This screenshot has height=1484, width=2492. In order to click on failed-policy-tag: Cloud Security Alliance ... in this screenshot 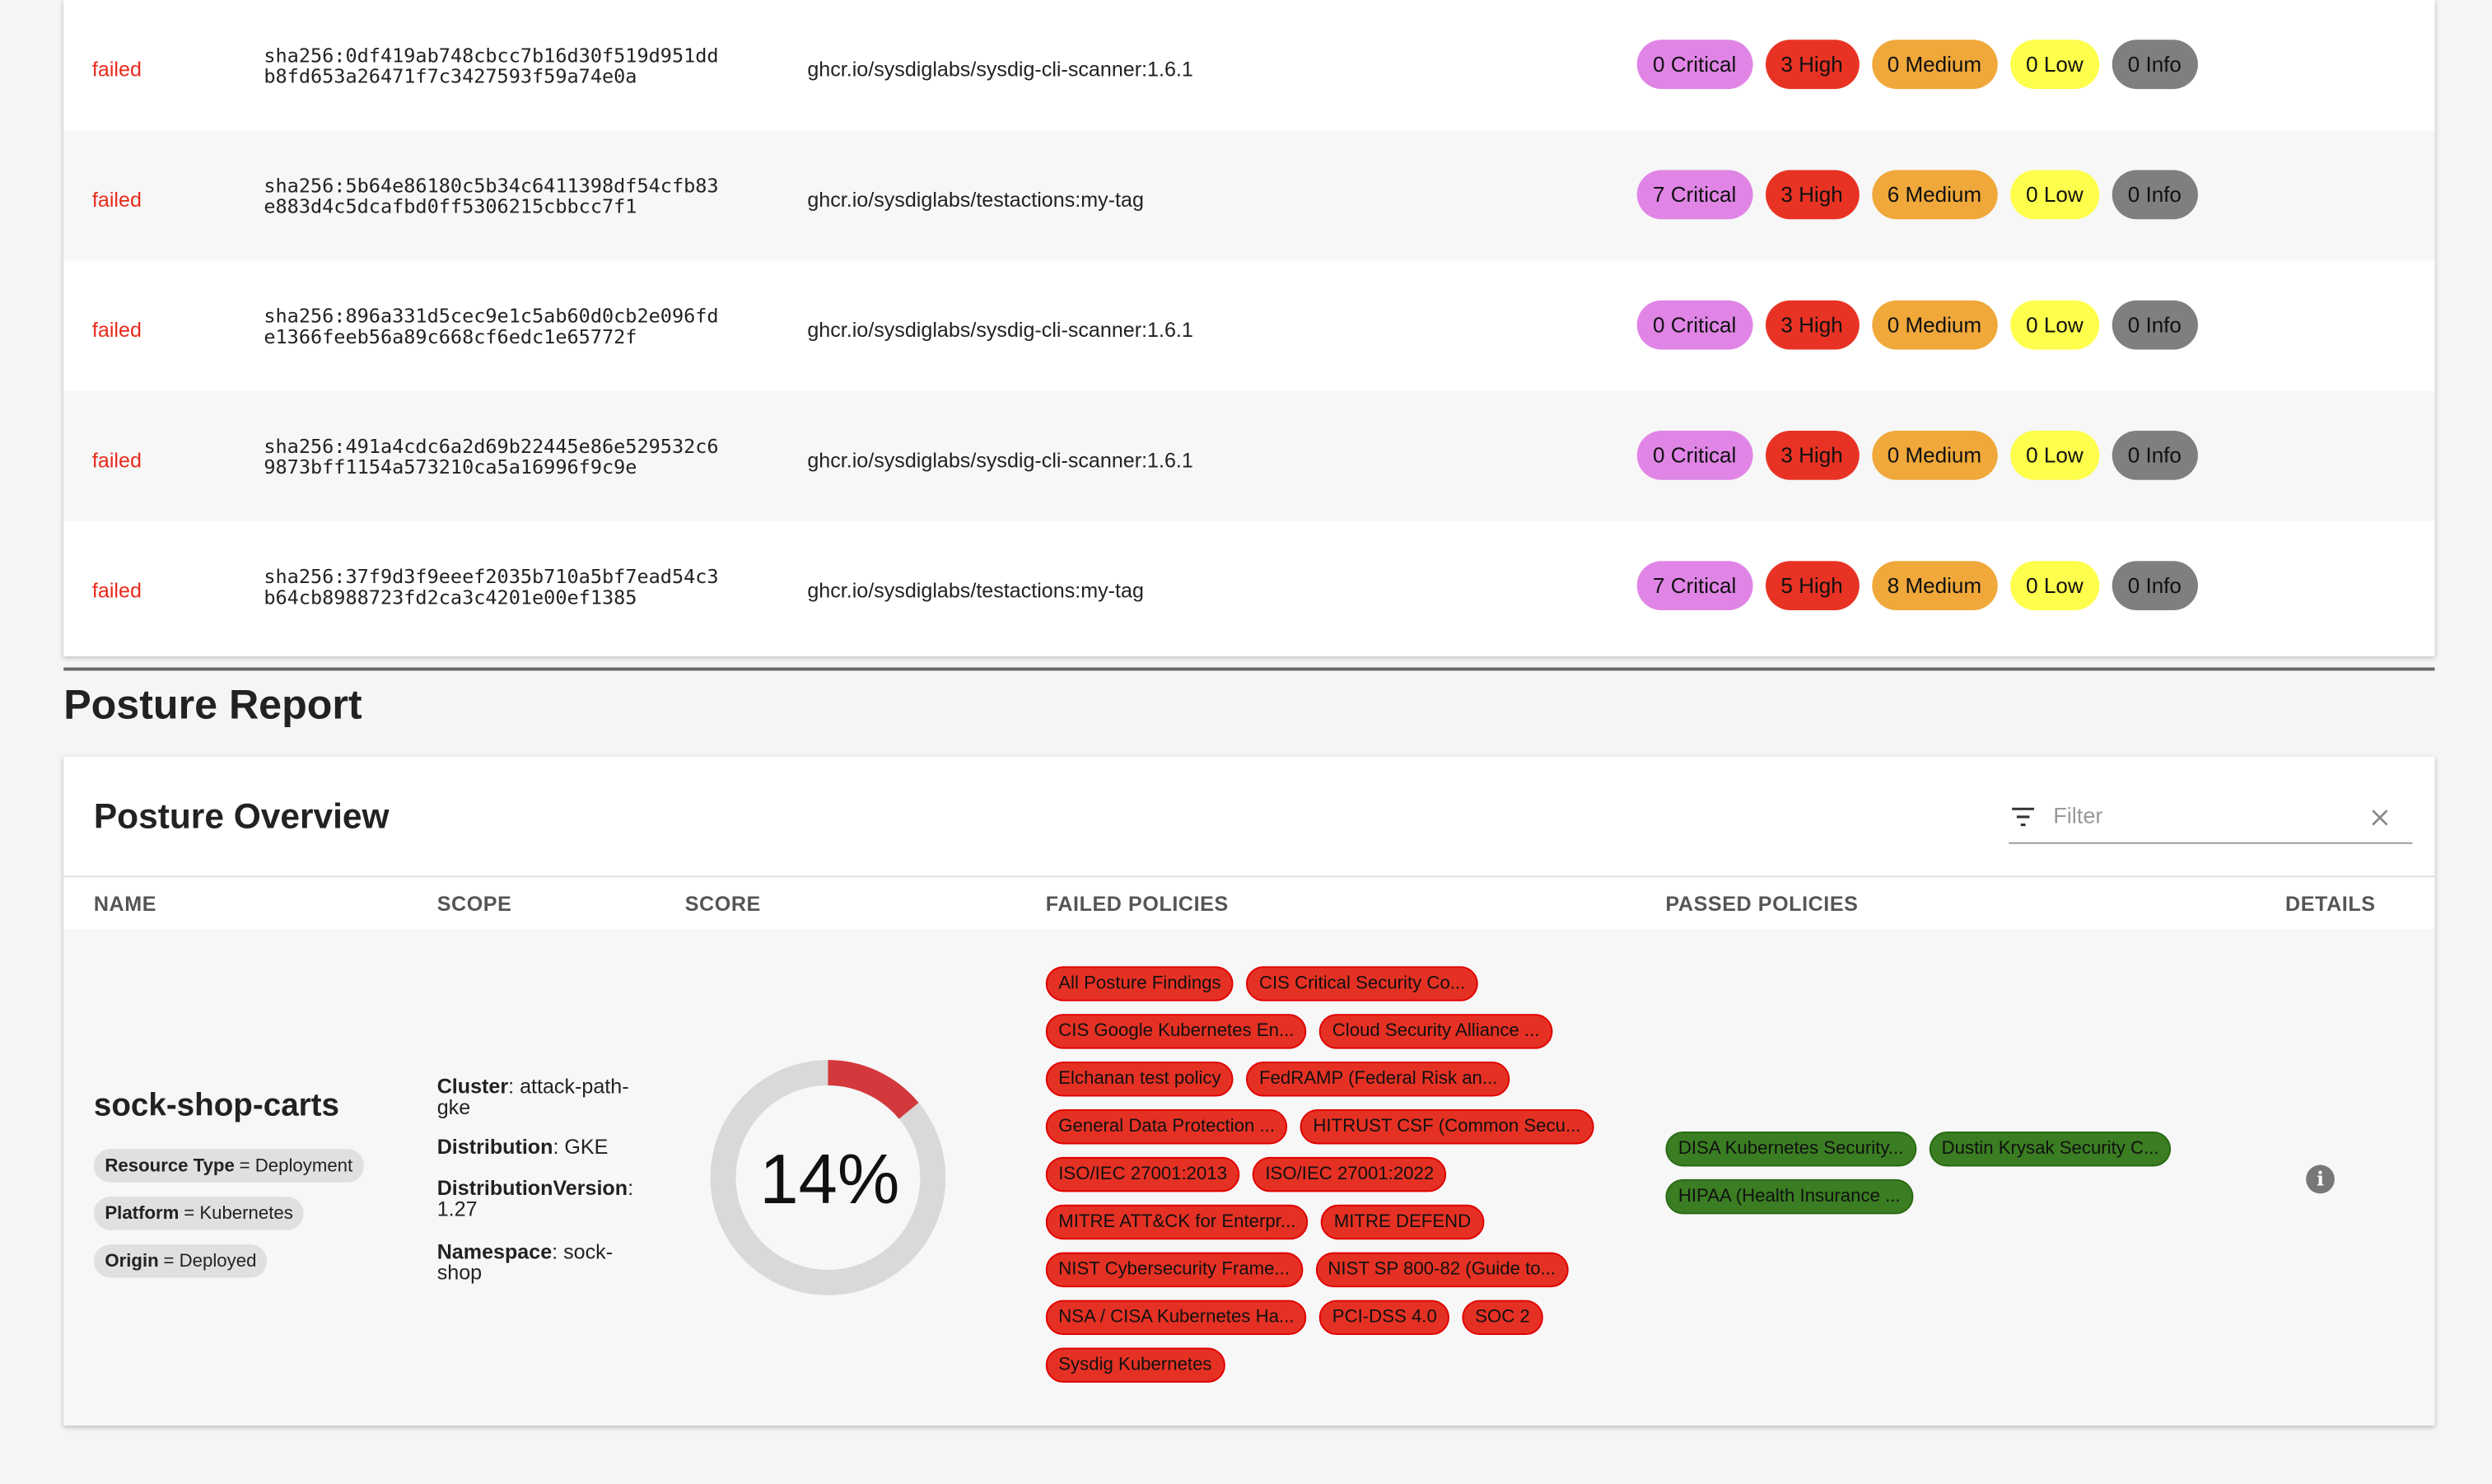, I will do `click(1435, 1031)`.